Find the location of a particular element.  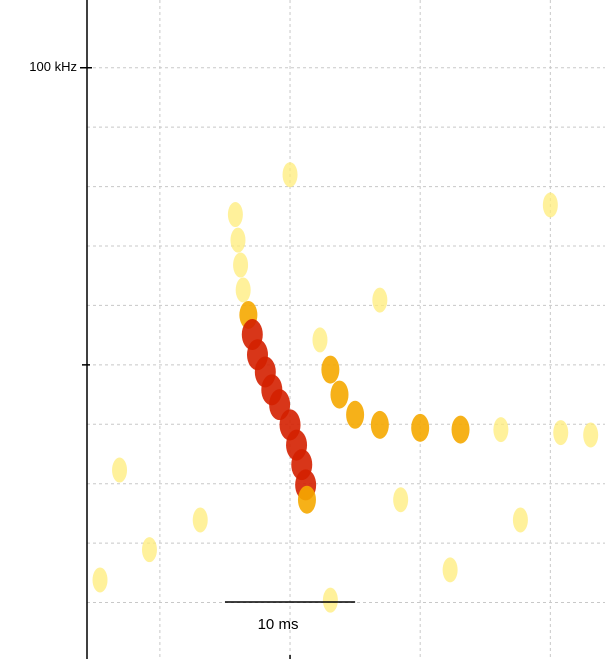

scale-bar-label: 10 ms is located at coordinates (278, 624).